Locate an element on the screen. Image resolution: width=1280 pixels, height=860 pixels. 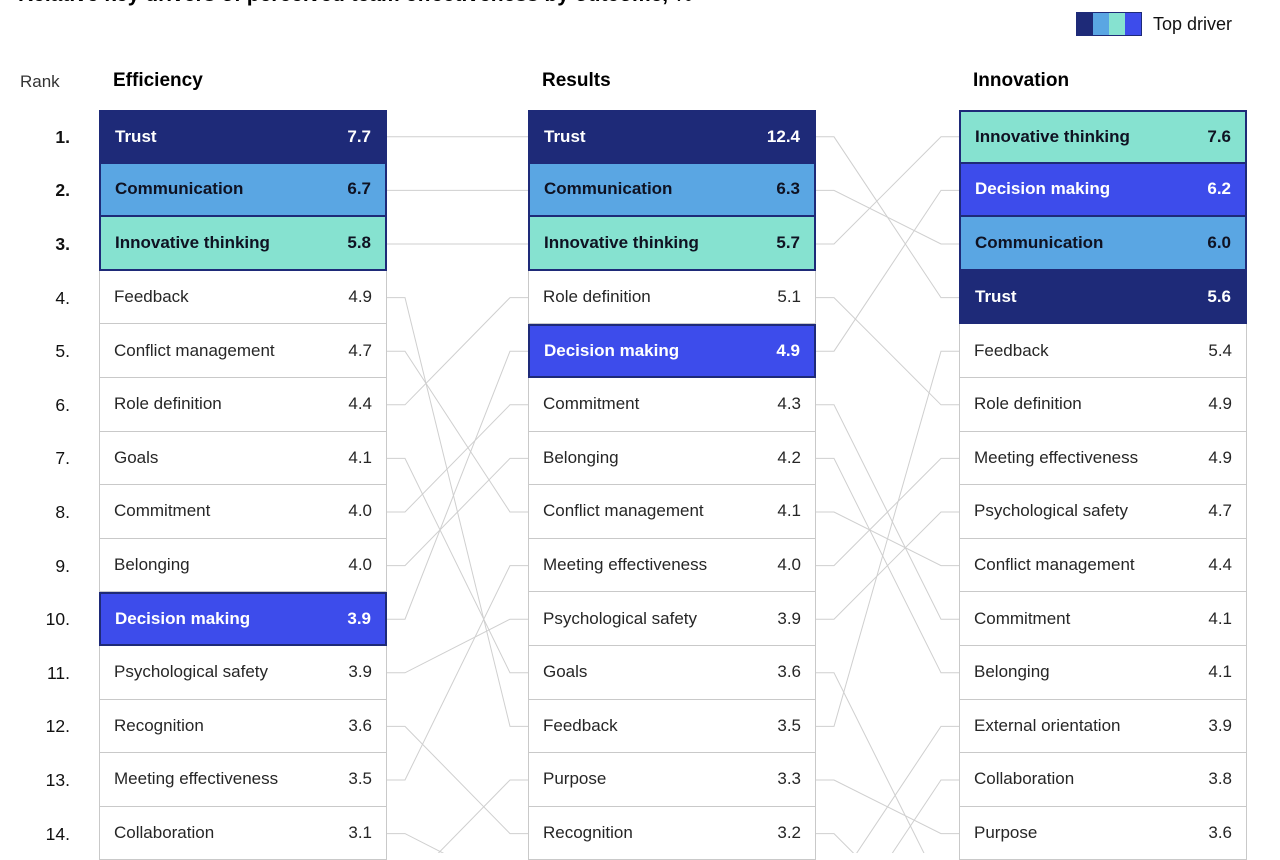
table-row: Conflict management 4.4 is located at coordinates (1103, 565).